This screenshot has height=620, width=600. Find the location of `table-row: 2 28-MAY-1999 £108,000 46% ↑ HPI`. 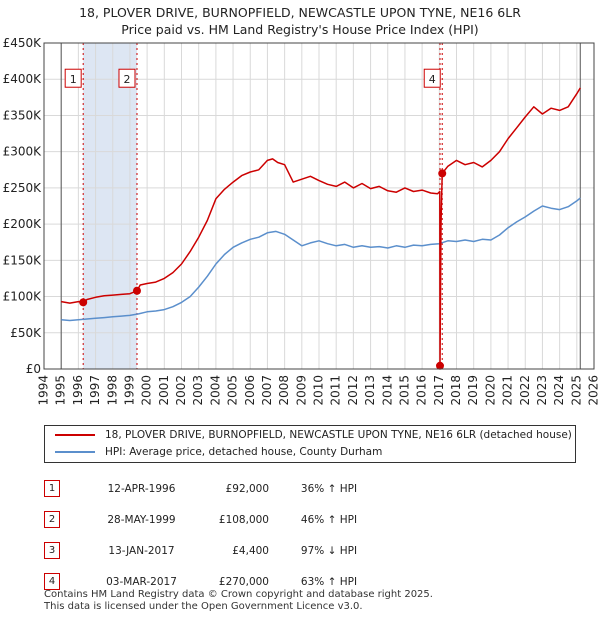

table-row: 2 28-MAY-1999 £108,000 46% ↑ HPI is located at coordinates (216, 519).